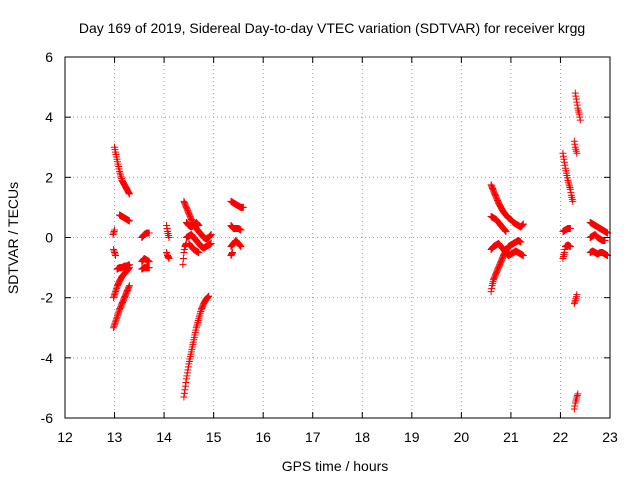 The width and height of the screenshot is (640, 480). I want to click on y-tick-label: -6, so click(47, 418).